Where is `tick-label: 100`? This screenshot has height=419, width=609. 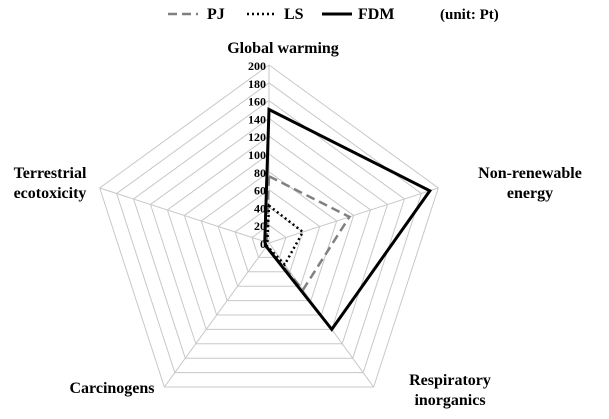 tick-label: 100 is located at coordinates (257, 155).